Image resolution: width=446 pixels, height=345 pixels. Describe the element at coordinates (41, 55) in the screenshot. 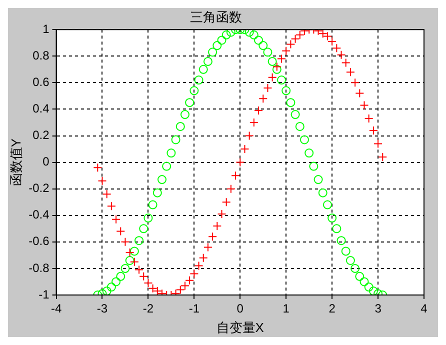

I see `y-tick-label: 0.8` at that location.